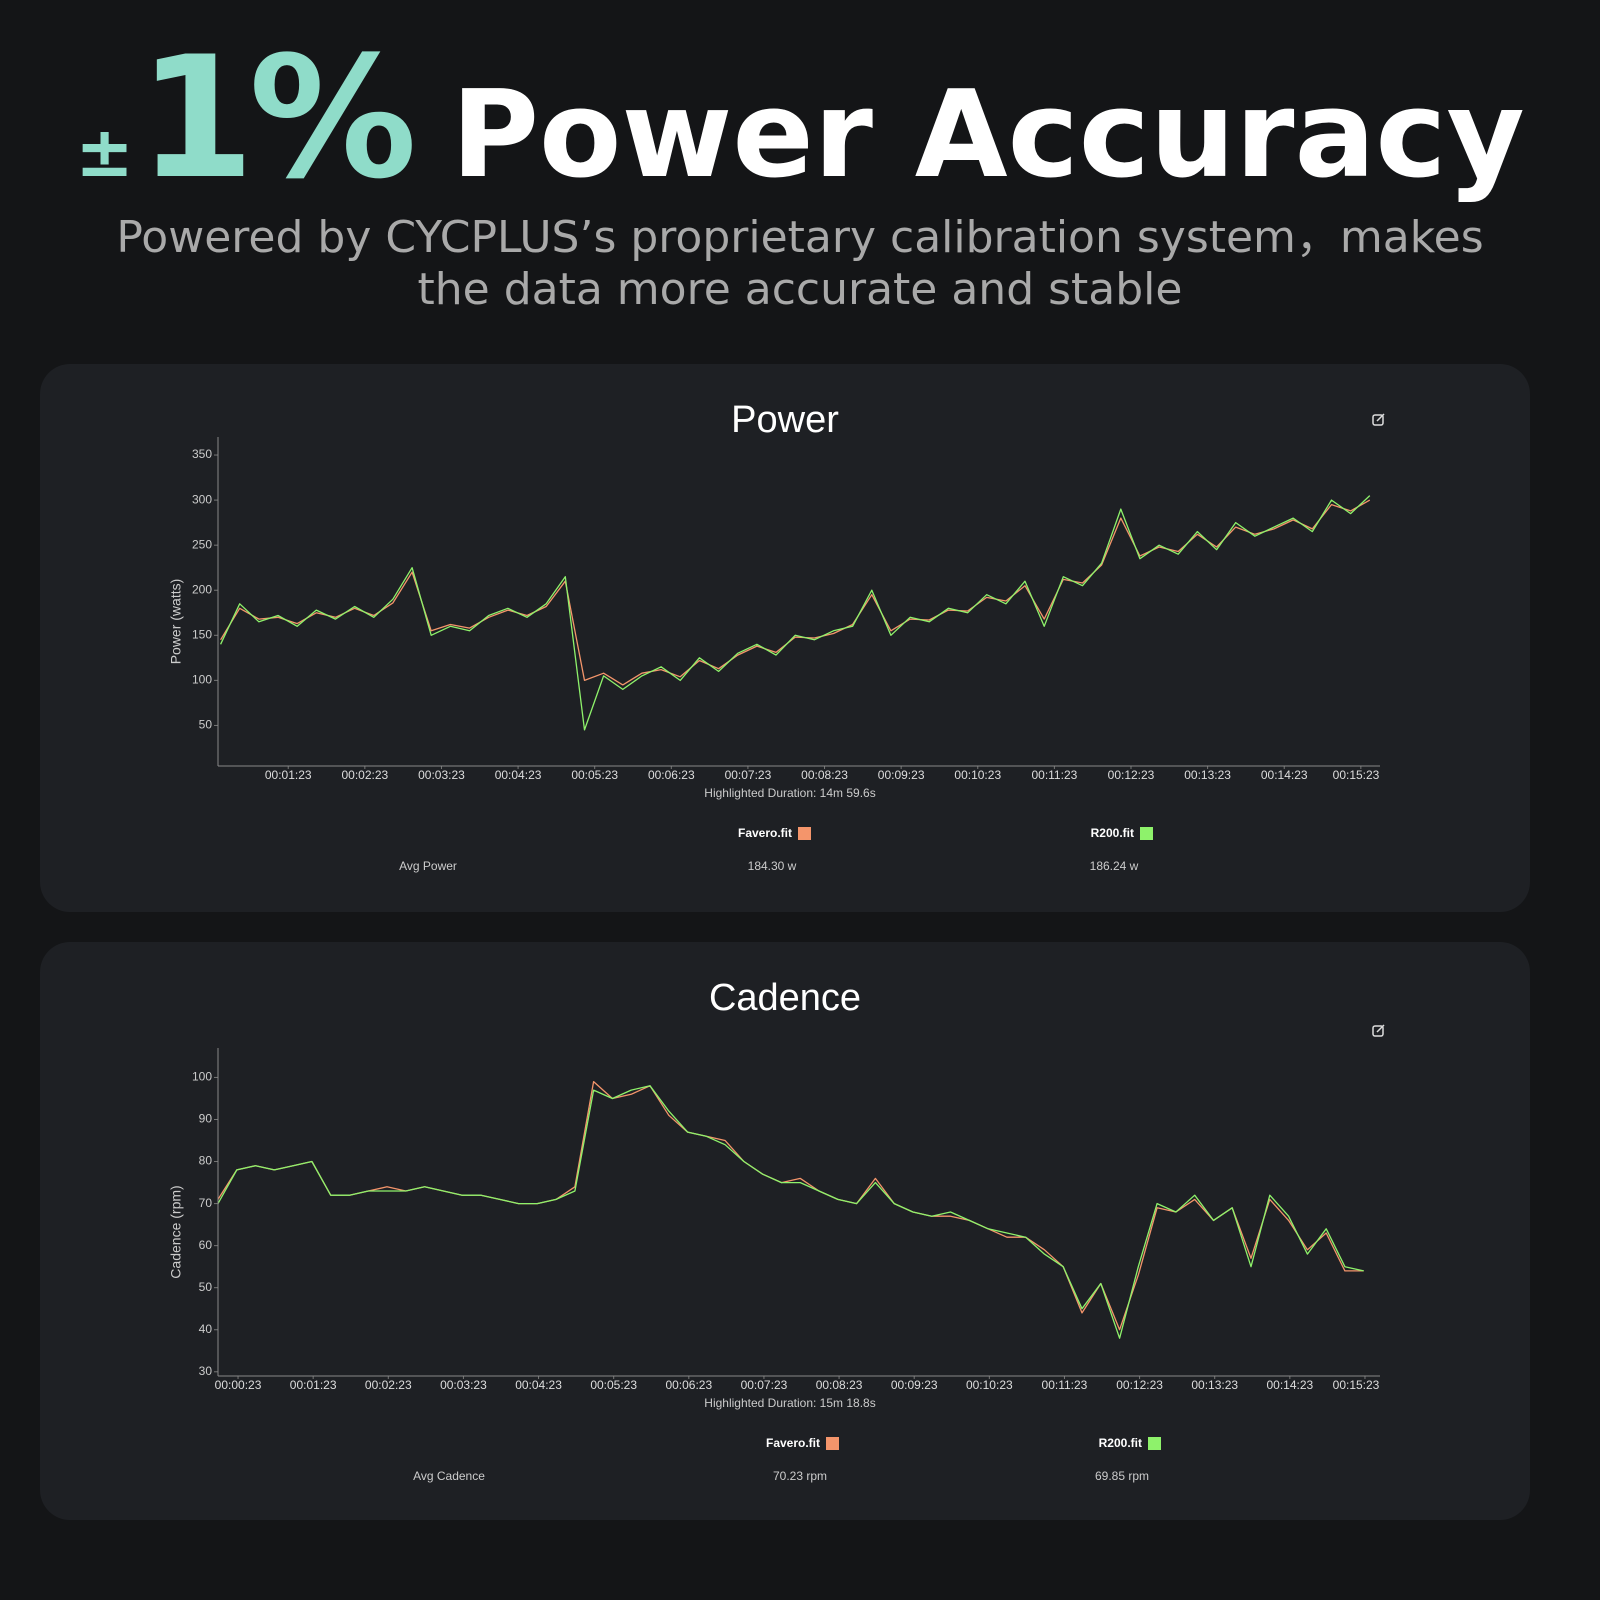 This screenshot has width=1600, height=1600. I want to click on x-axis-label: Highlighted Duration: 15m 18.8s, so click(789, 1403).